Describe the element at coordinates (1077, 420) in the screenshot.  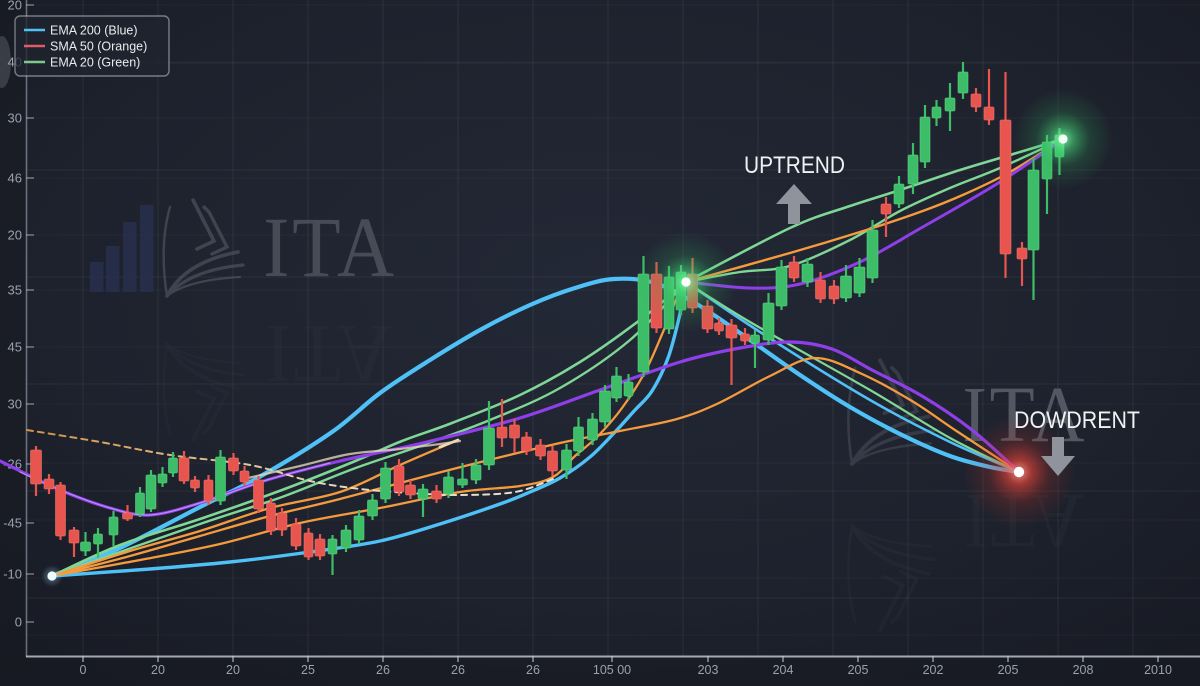
I see `svg-text: DOWDRENT` at that location.